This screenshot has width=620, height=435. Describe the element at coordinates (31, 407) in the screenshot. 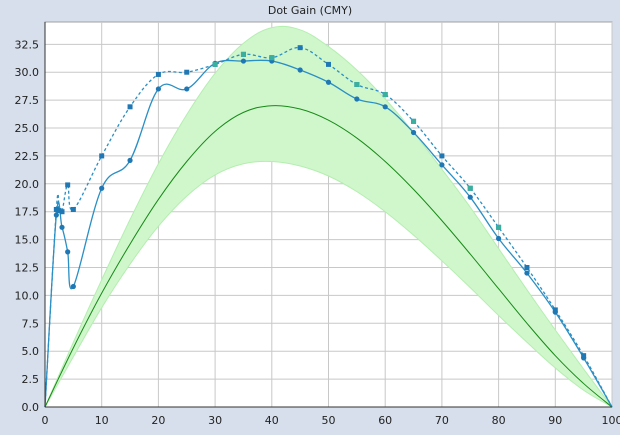

I see `y-tick-label-0: 0.0` at that location.